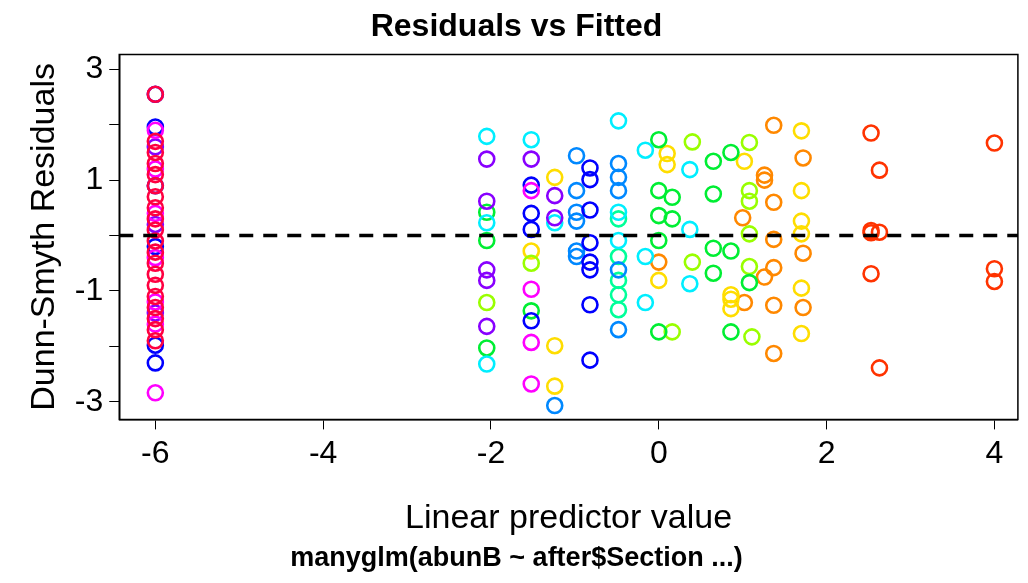 This screenshot has height=583, width=1028. What do you see at coordinates (89, 288) in the screenshot?
I see `y-tick-label: -1` at bounding box center [89, 288].